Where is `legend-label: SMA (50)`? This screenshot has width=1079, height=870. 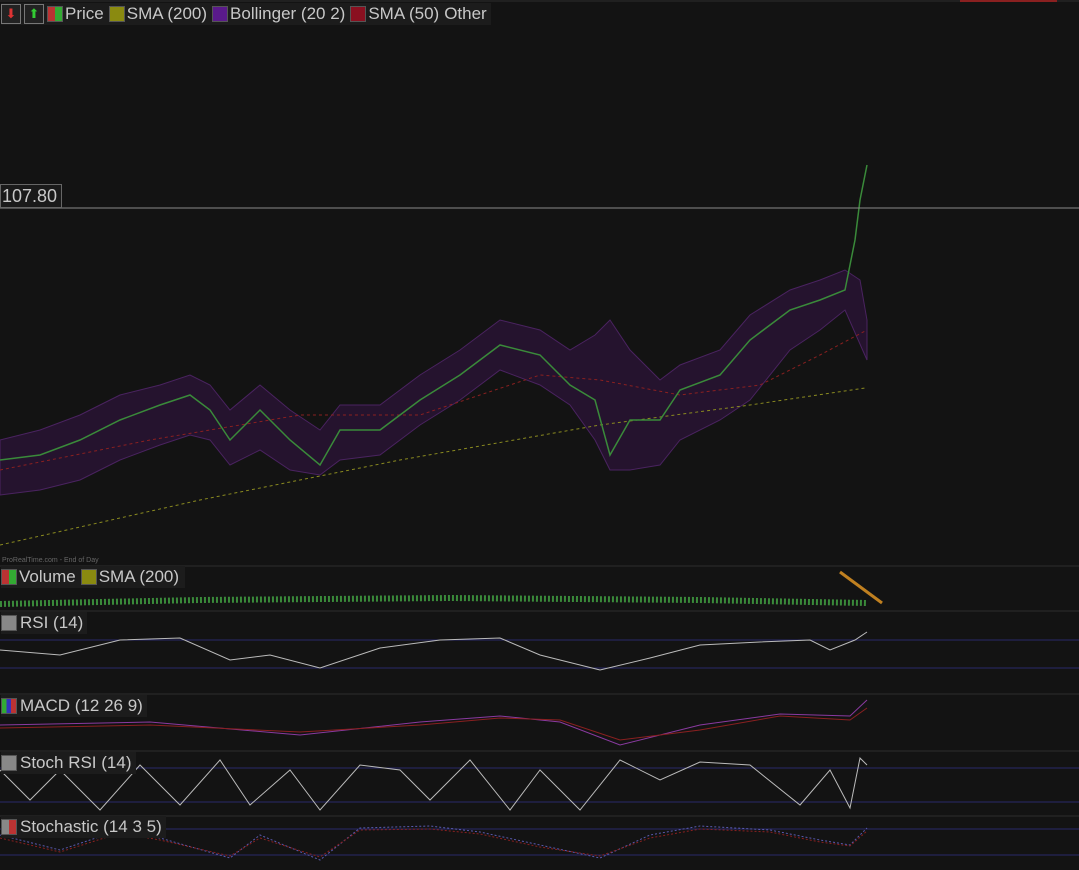 legend-label: SMA (50) is located at coordinates (404, 13).